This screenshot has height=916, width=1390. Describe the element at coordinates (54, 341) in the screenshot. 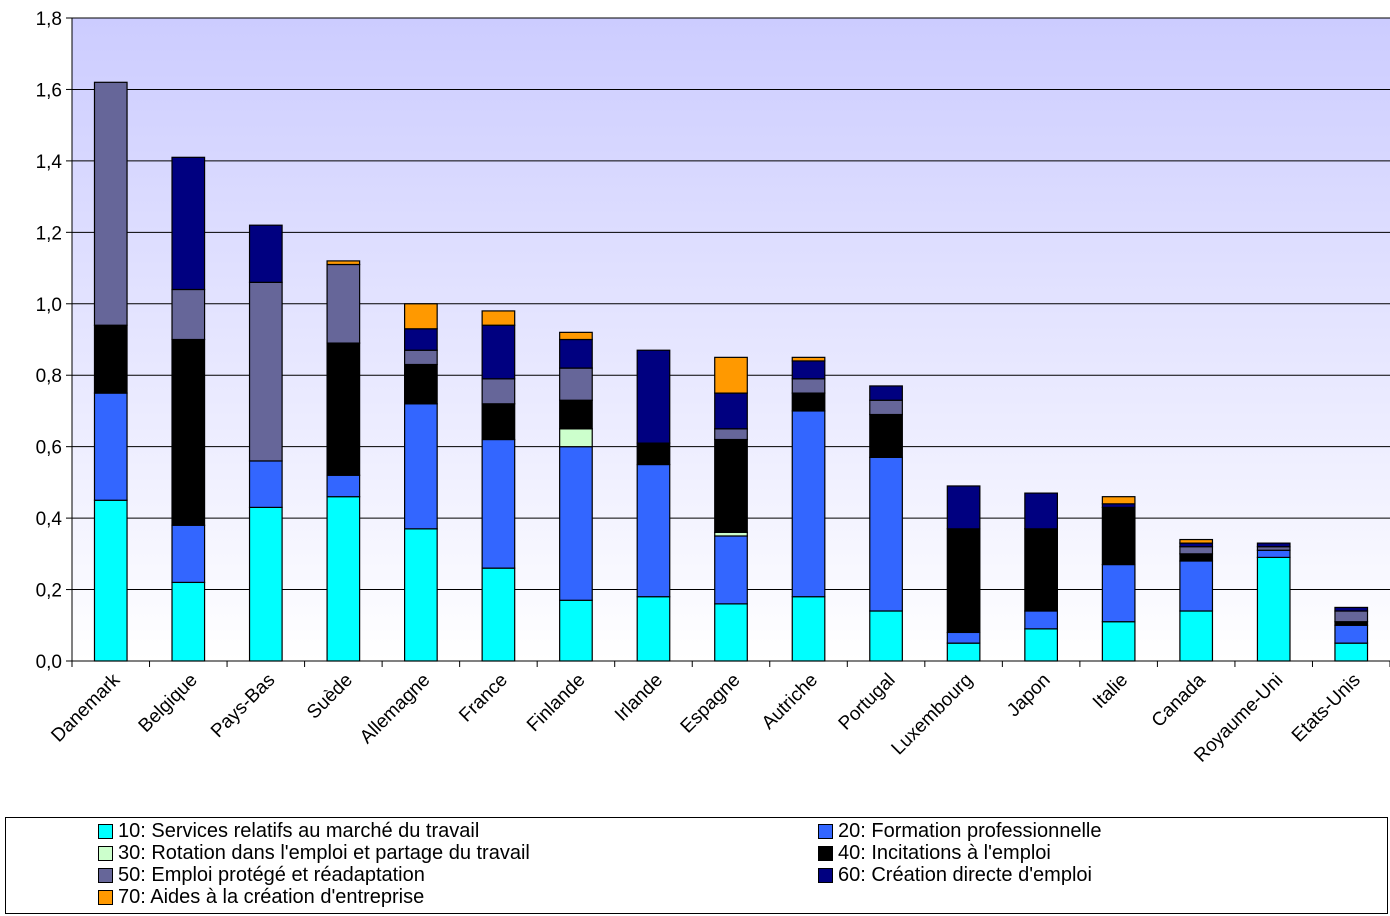

I see `y-axis: 0,0 0,2 0,4 0,6 0,8 1,0 1,2 1,4 1,6 1,8` at that location.